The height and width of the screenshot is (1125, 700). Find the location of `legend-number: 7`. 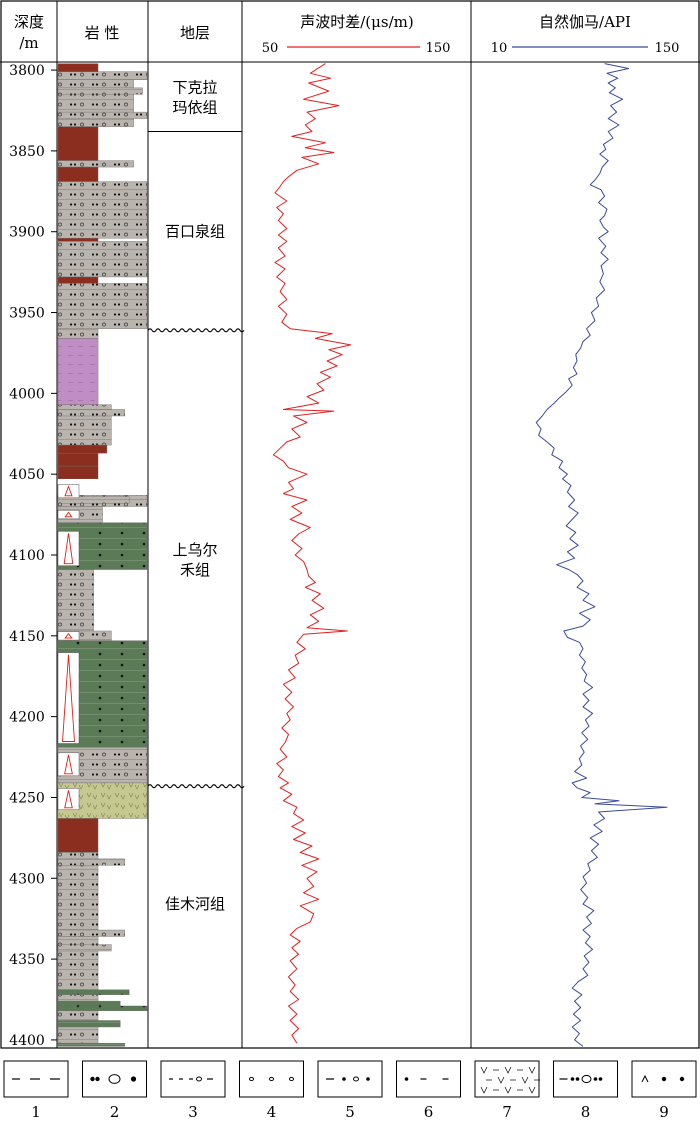

legend-number: 7 is located at coordinates (507, 1112).